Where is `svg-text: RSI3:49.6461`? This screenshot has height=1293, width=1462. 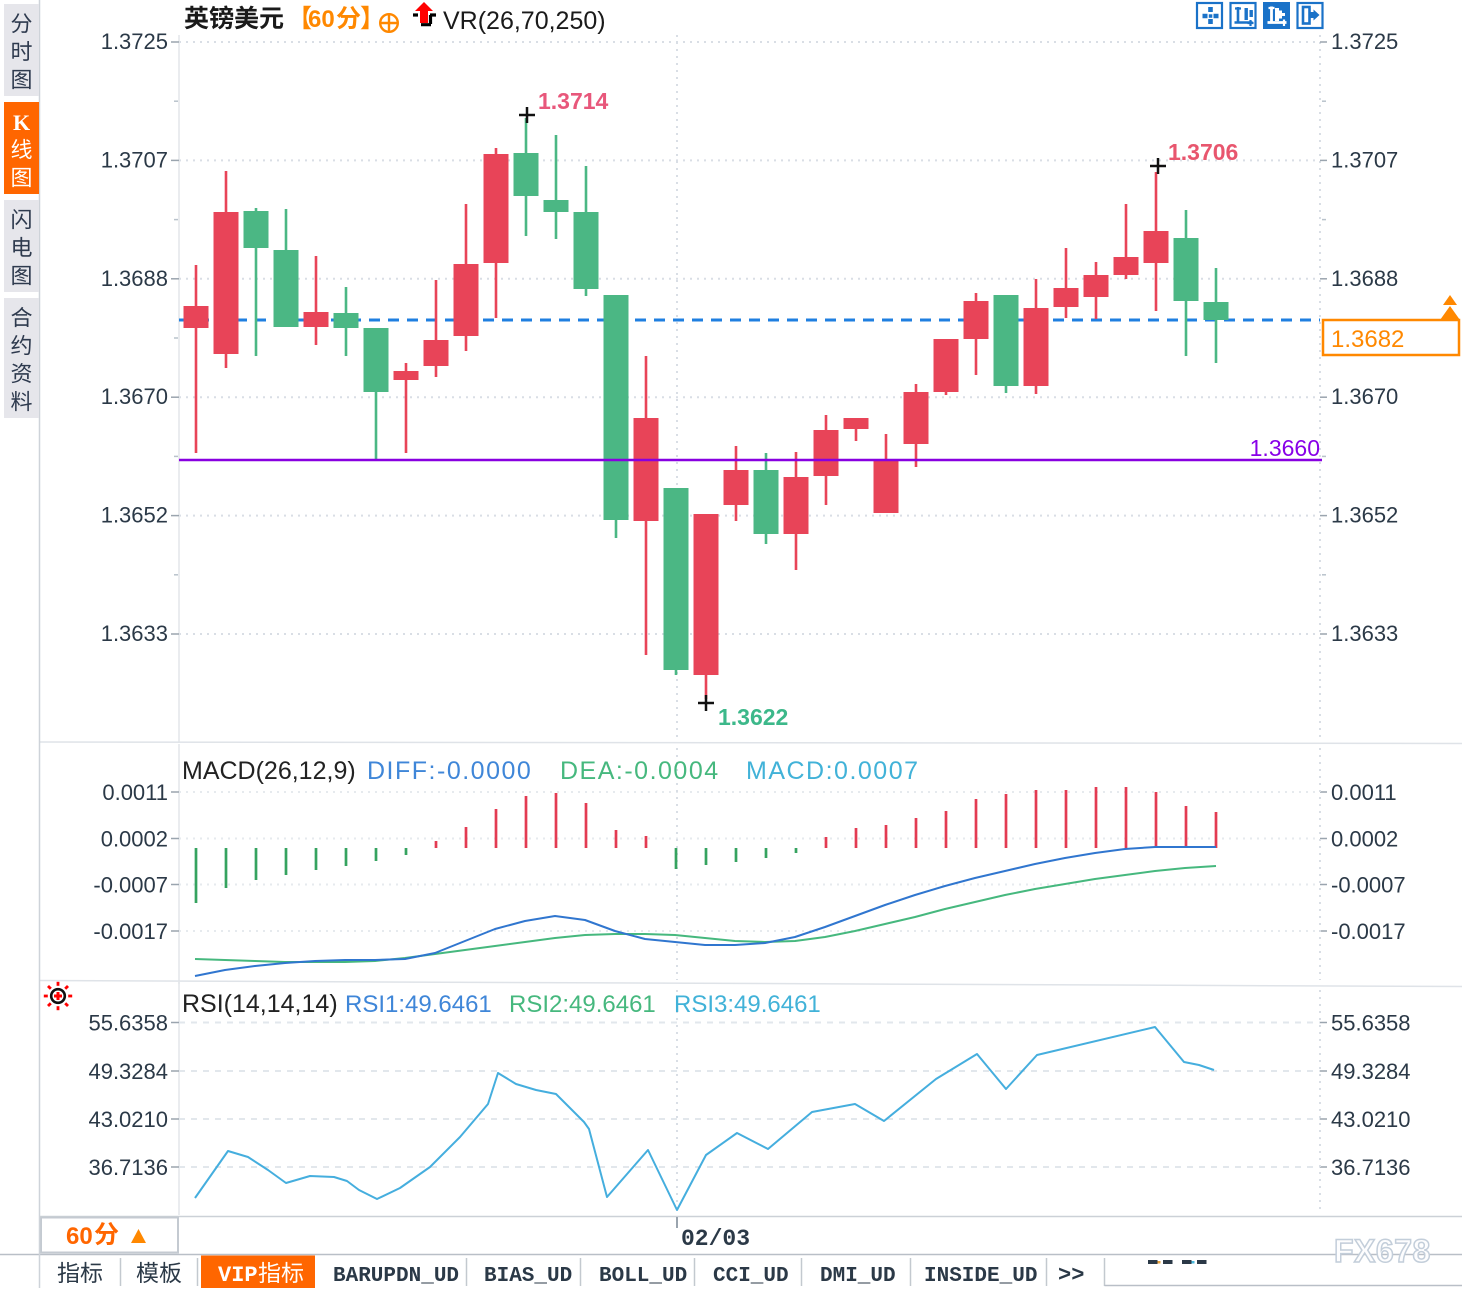 svg-text: RSI3:49.6461 is located at coordinates (747, 1004).